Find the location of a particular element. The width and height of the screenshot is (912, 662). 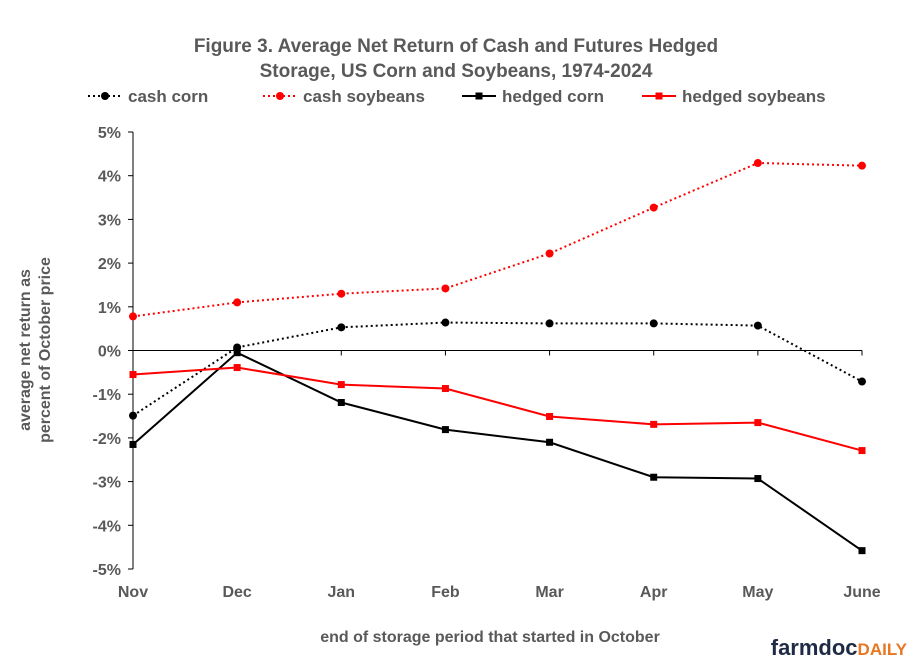

legend-item: cash corn is located at coordinates (148, 96).